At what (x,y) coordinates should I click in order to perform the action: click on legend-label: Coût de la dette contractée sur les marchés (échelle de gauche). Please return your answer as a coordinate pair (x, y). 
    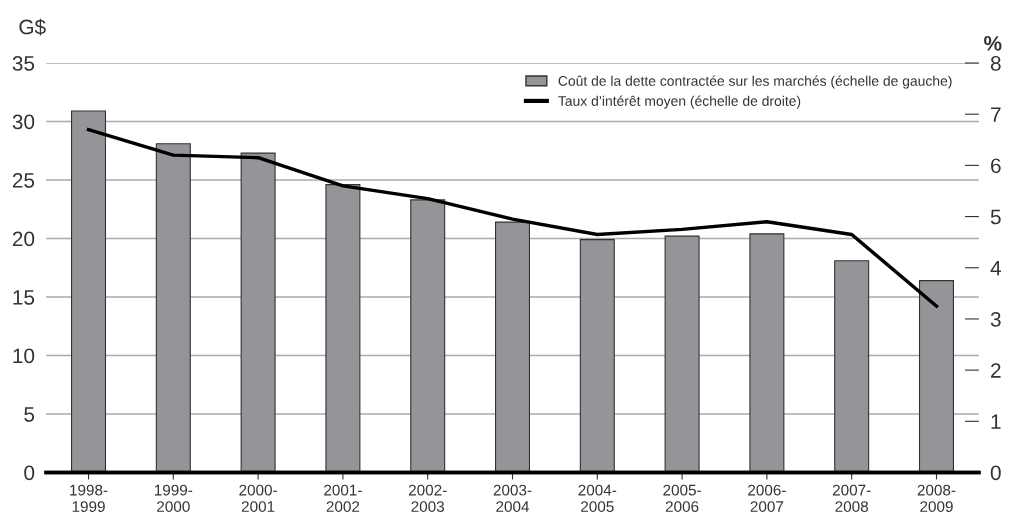
    Looking at the image, I should click on (755, 82).